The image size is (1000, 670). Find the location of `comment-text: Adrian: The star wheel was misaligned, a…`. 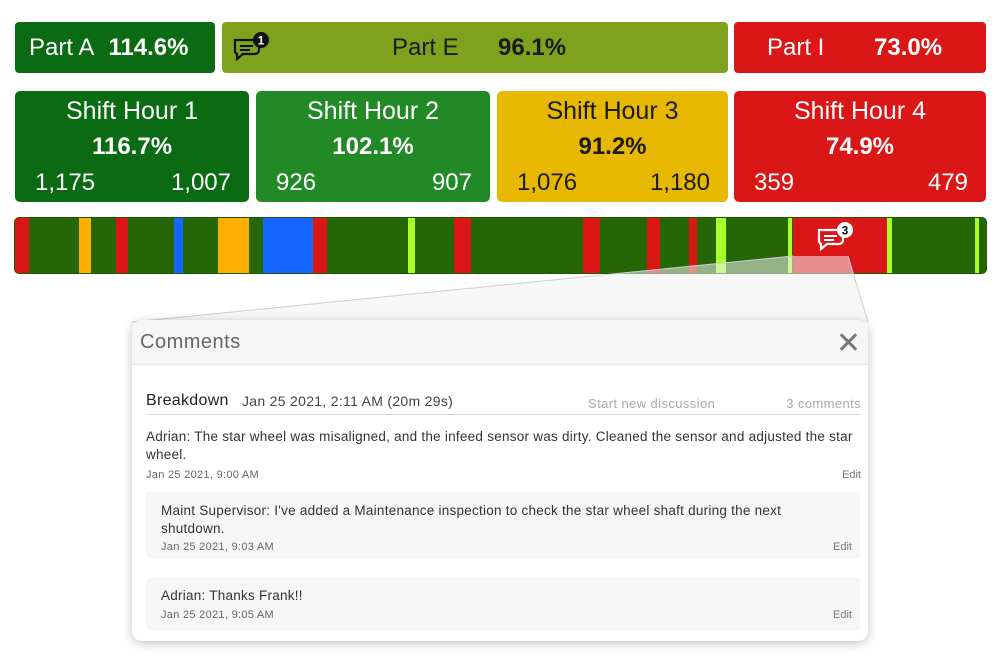

comment-text: Adrian: The star wheel was misaligned, a… is located at coordinates (499, 445).